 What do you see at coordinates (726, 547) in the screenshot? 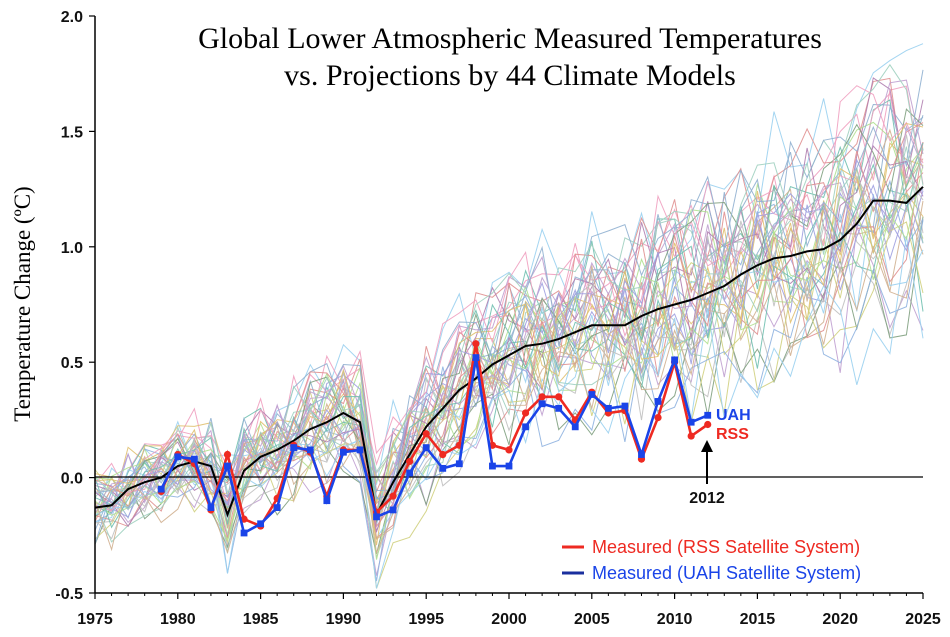
I see `legend-label-rss: Measured (RSS Satellite System)` at bounding box center [726, 547].